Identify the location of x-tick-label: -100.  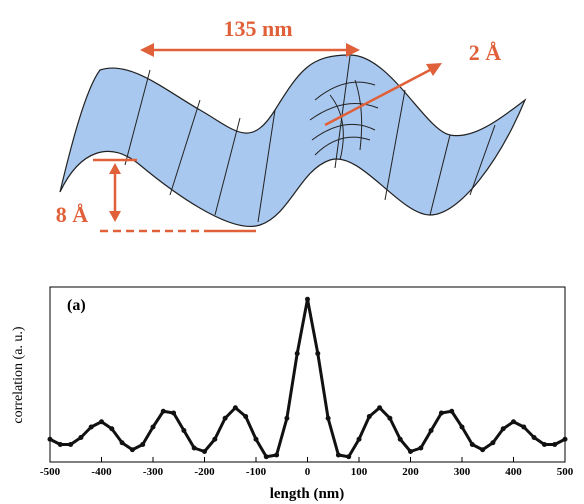
(256, 472).